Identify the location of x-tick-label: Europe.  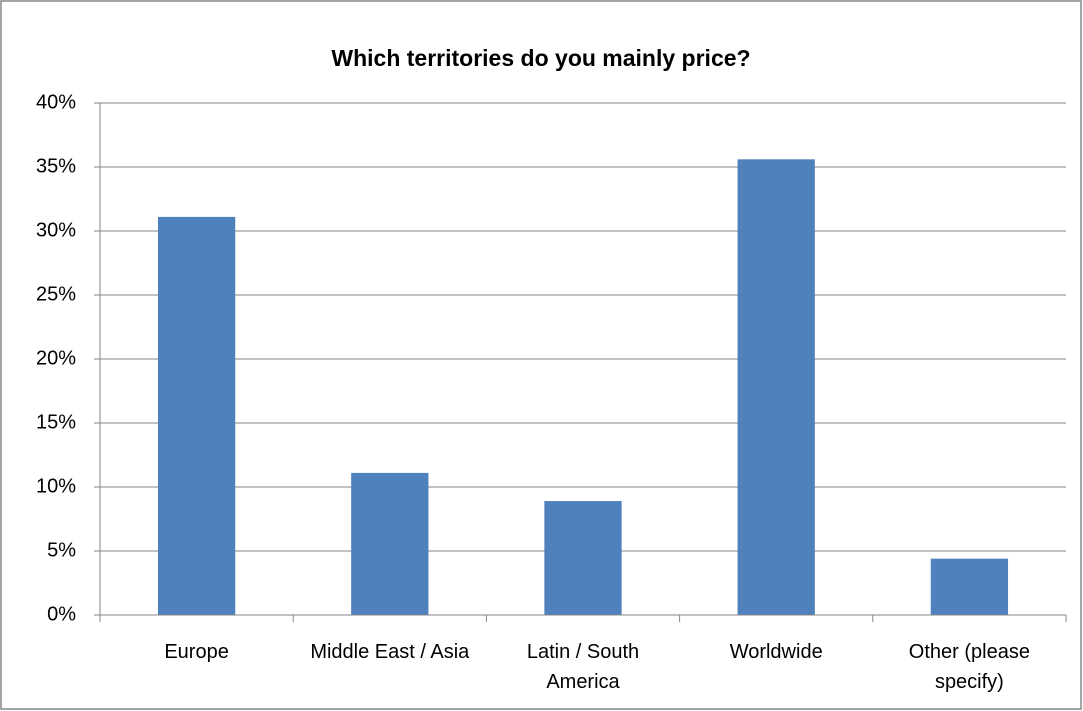
(196, 652).